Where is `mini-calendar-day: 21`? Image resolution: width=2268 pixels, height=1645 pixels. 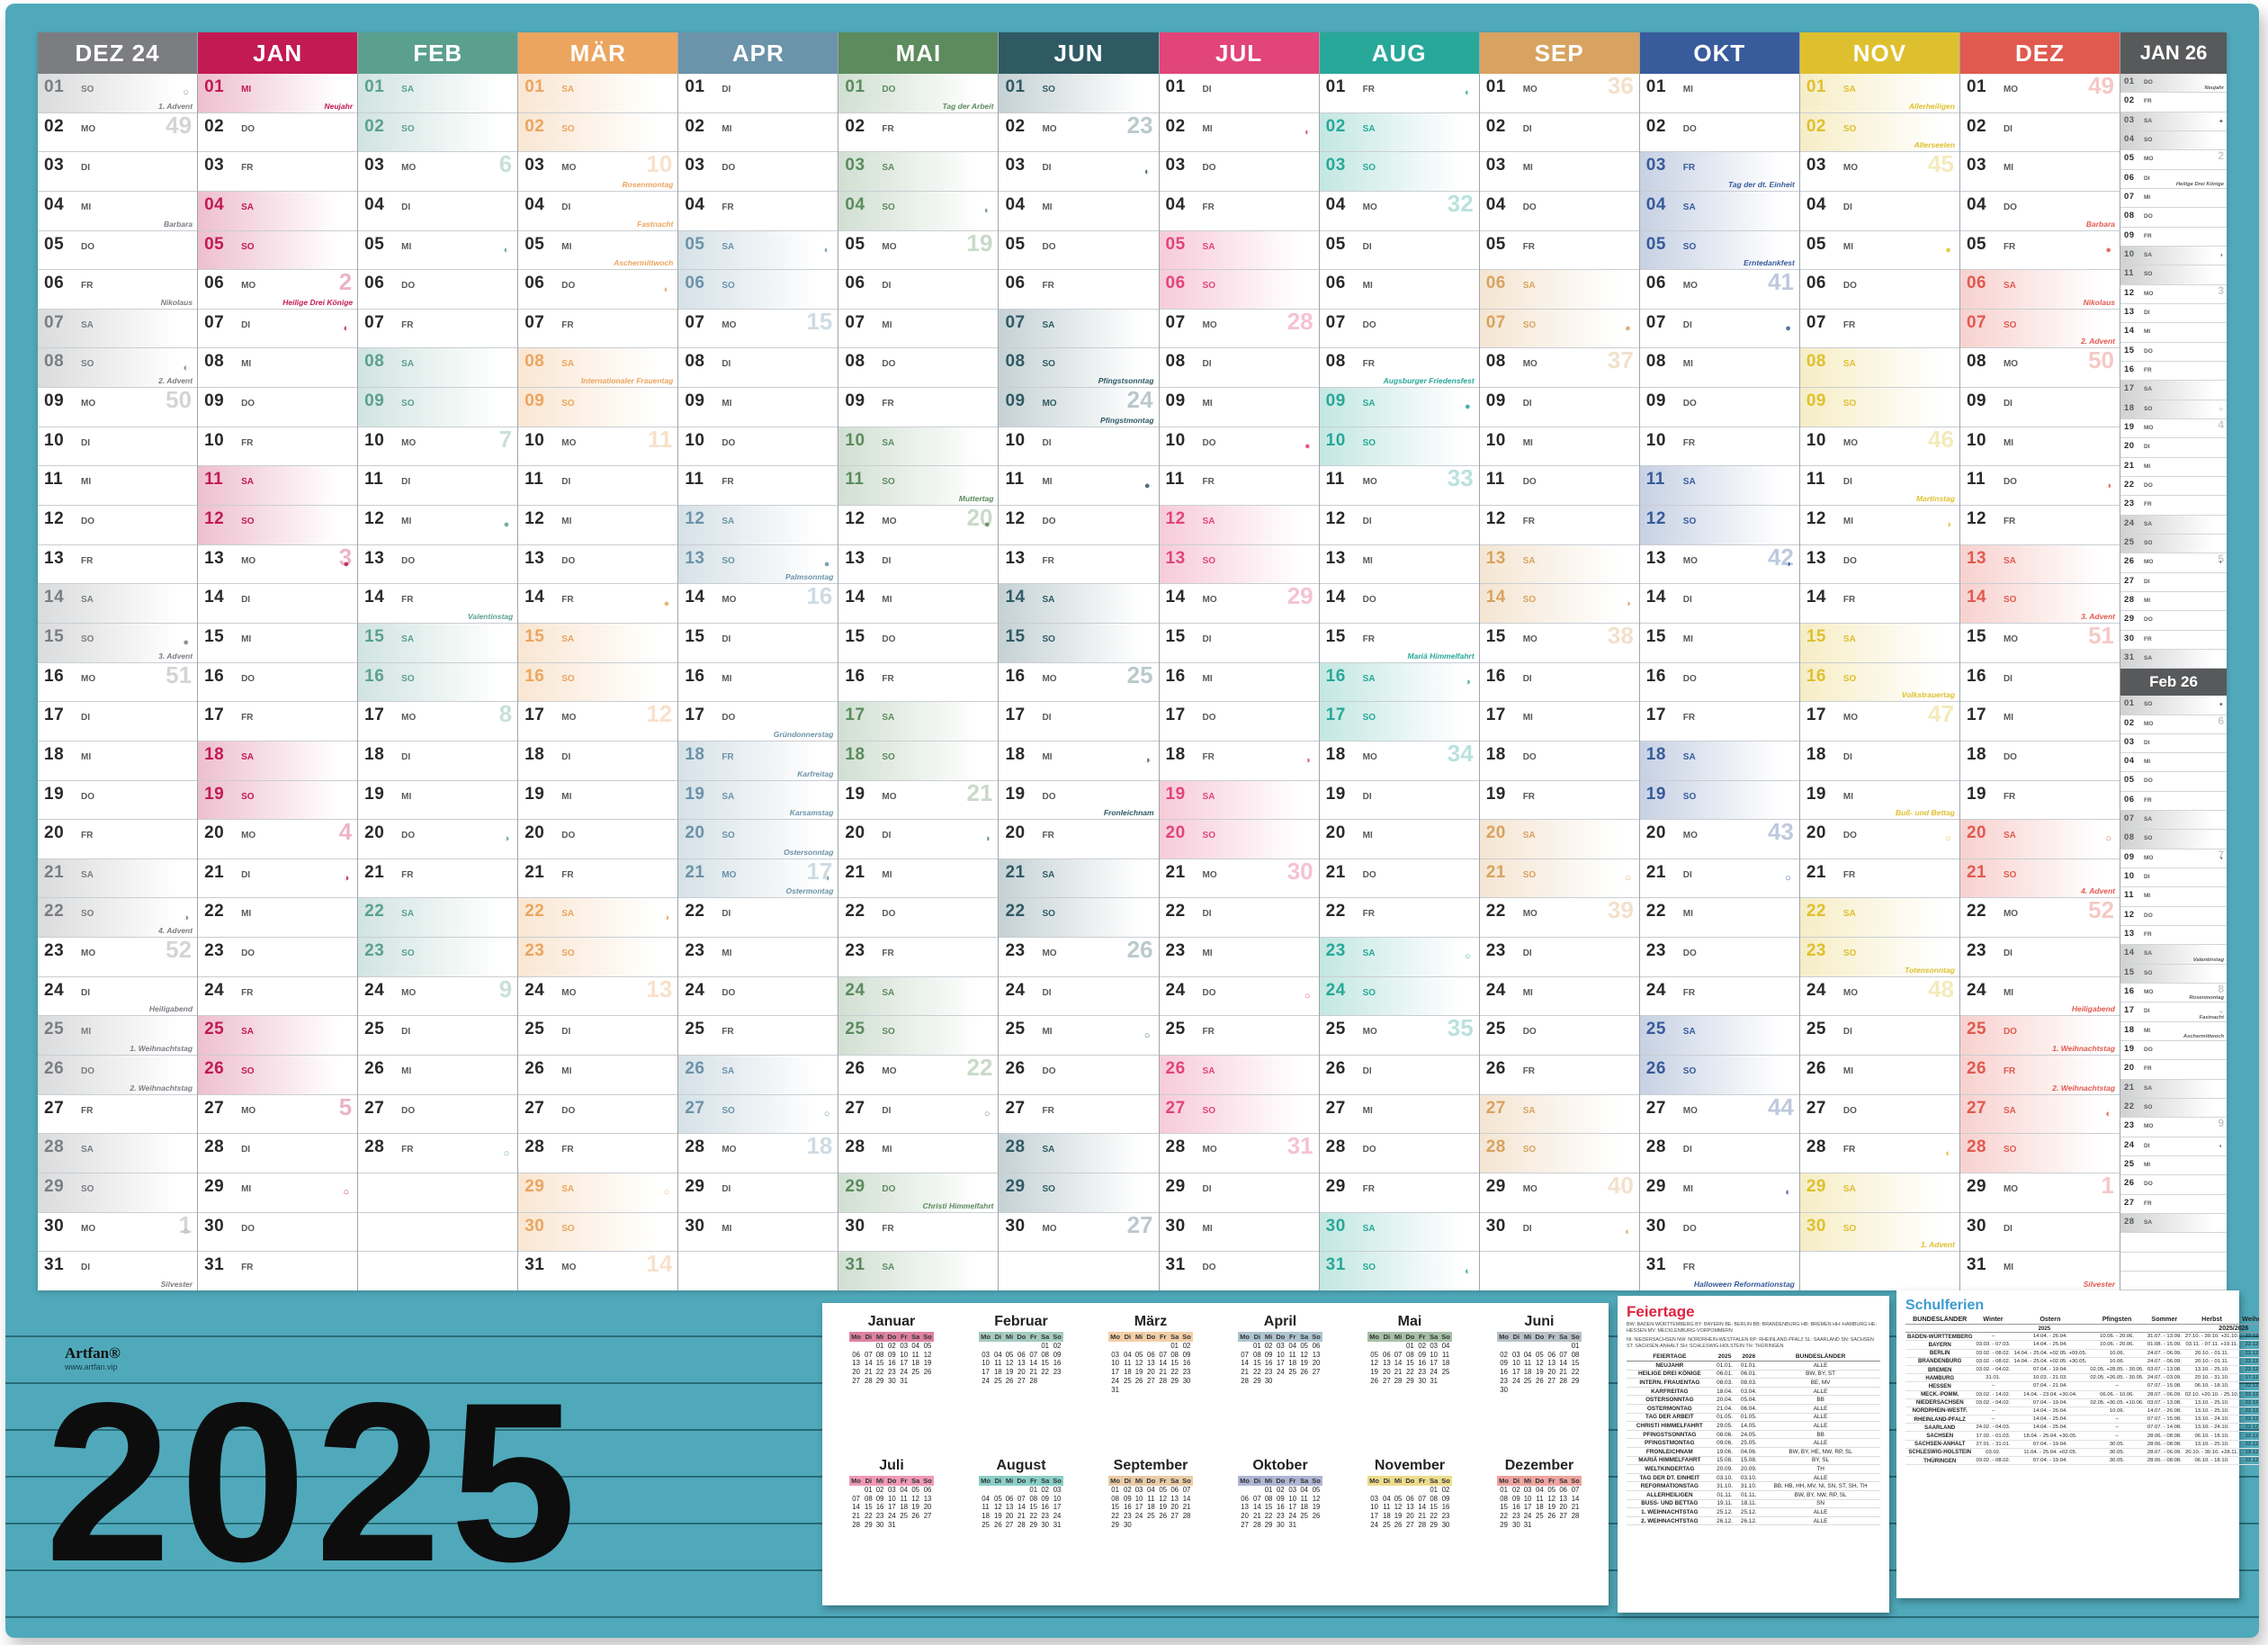
mini-calendar-day: 21 is located at coordinates (1245, 1372).